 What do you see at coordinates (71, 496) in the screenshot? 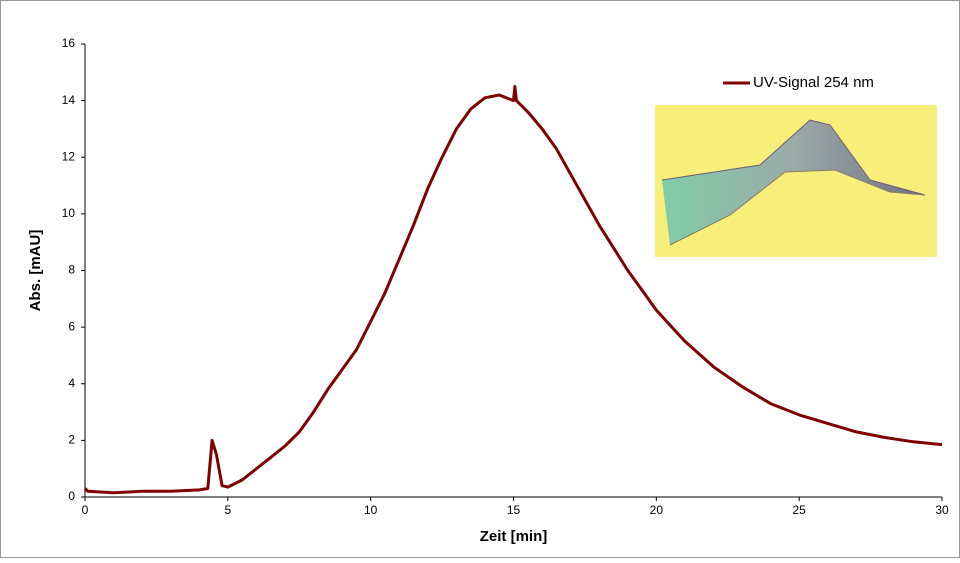
I see `y-tick-label: 0` at bounding box center [71, 496].